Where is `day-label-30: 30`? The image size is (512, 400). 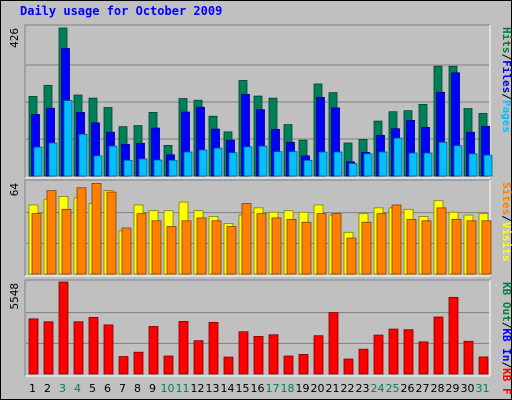
day-label-30: 30 is located at coordinates (468, 388).